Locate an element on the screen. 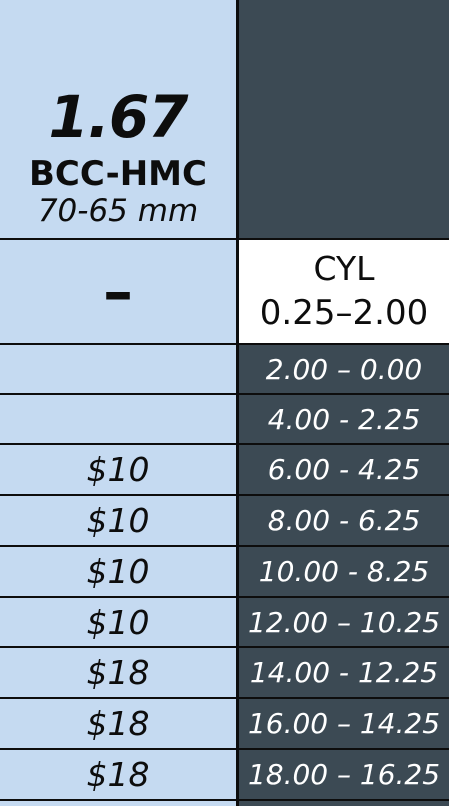 This screenshot has height=806, width=449. sph-range-cell: 8.00 - 6.25 is located at coordinates (344, 520).